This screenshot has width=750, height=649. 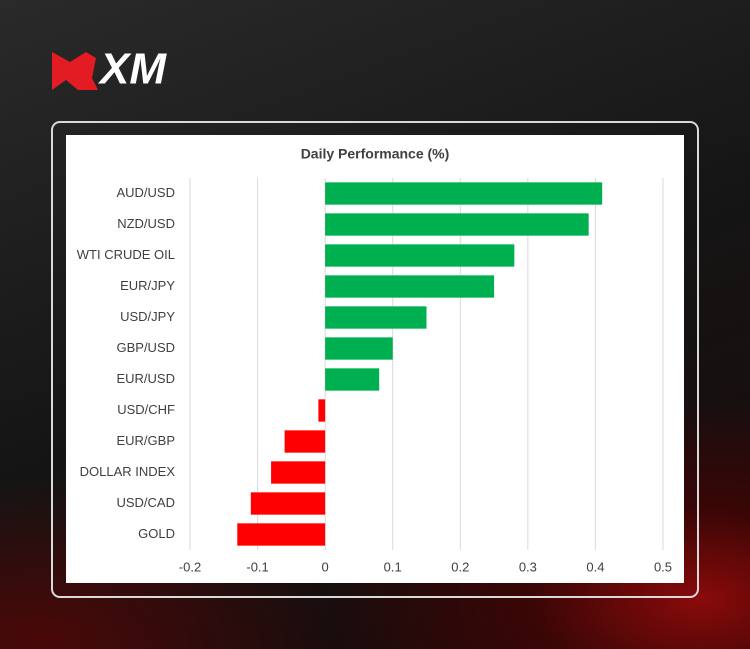 I want to click on y-tick-label: NZD/USD, so click(x=146, y=223).